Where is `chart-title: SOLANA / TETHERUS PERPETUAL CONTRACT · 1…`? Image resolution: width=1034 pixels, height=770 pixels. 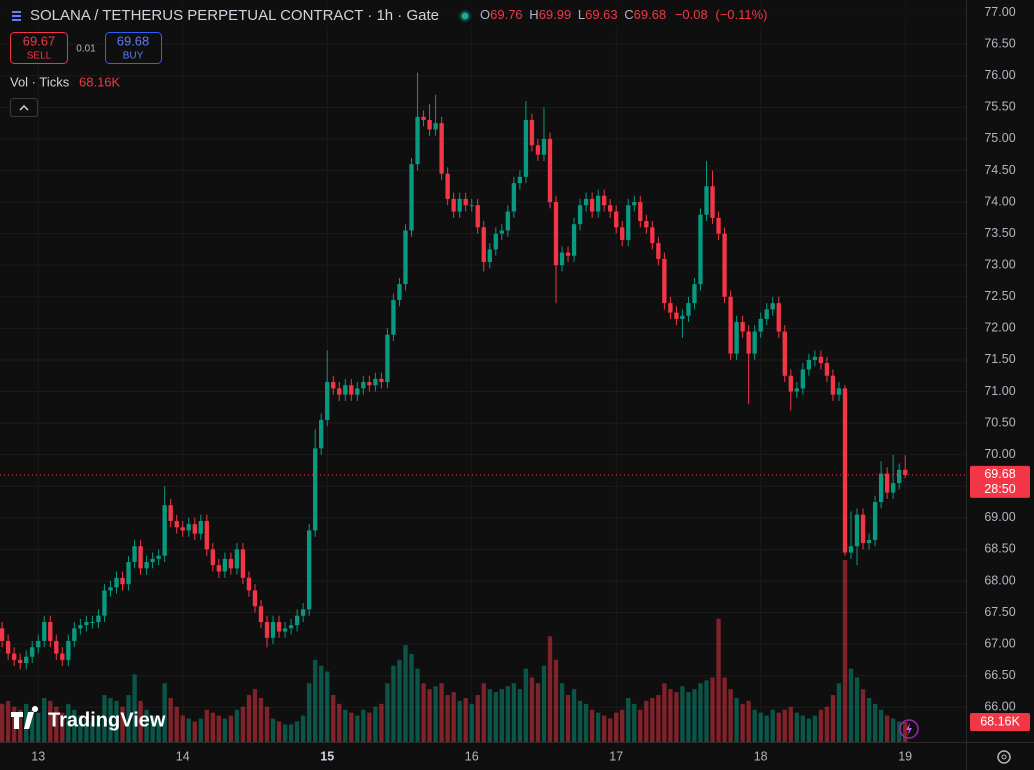
chart-title: SOLANA / TETHERUS PERPETUAL CONTRACT · 1… is located at coordinates (234, 15).